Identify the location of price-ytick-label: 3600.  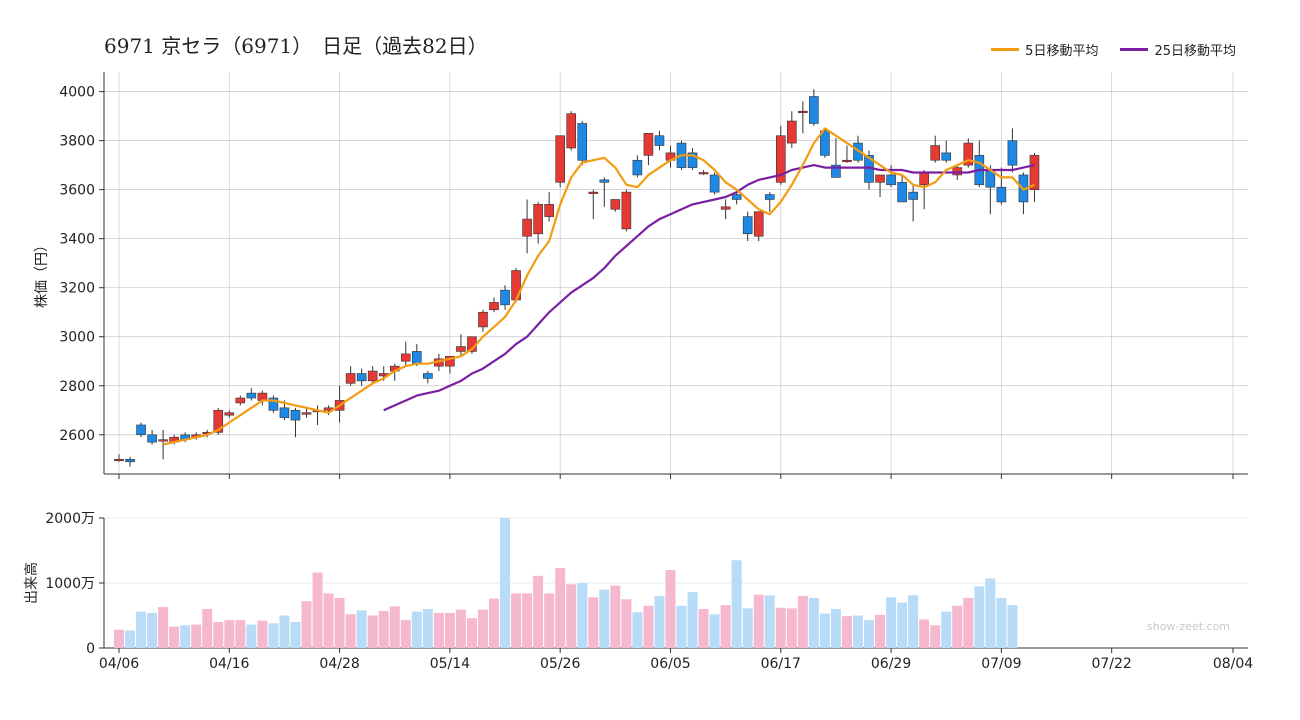
(77, 191).